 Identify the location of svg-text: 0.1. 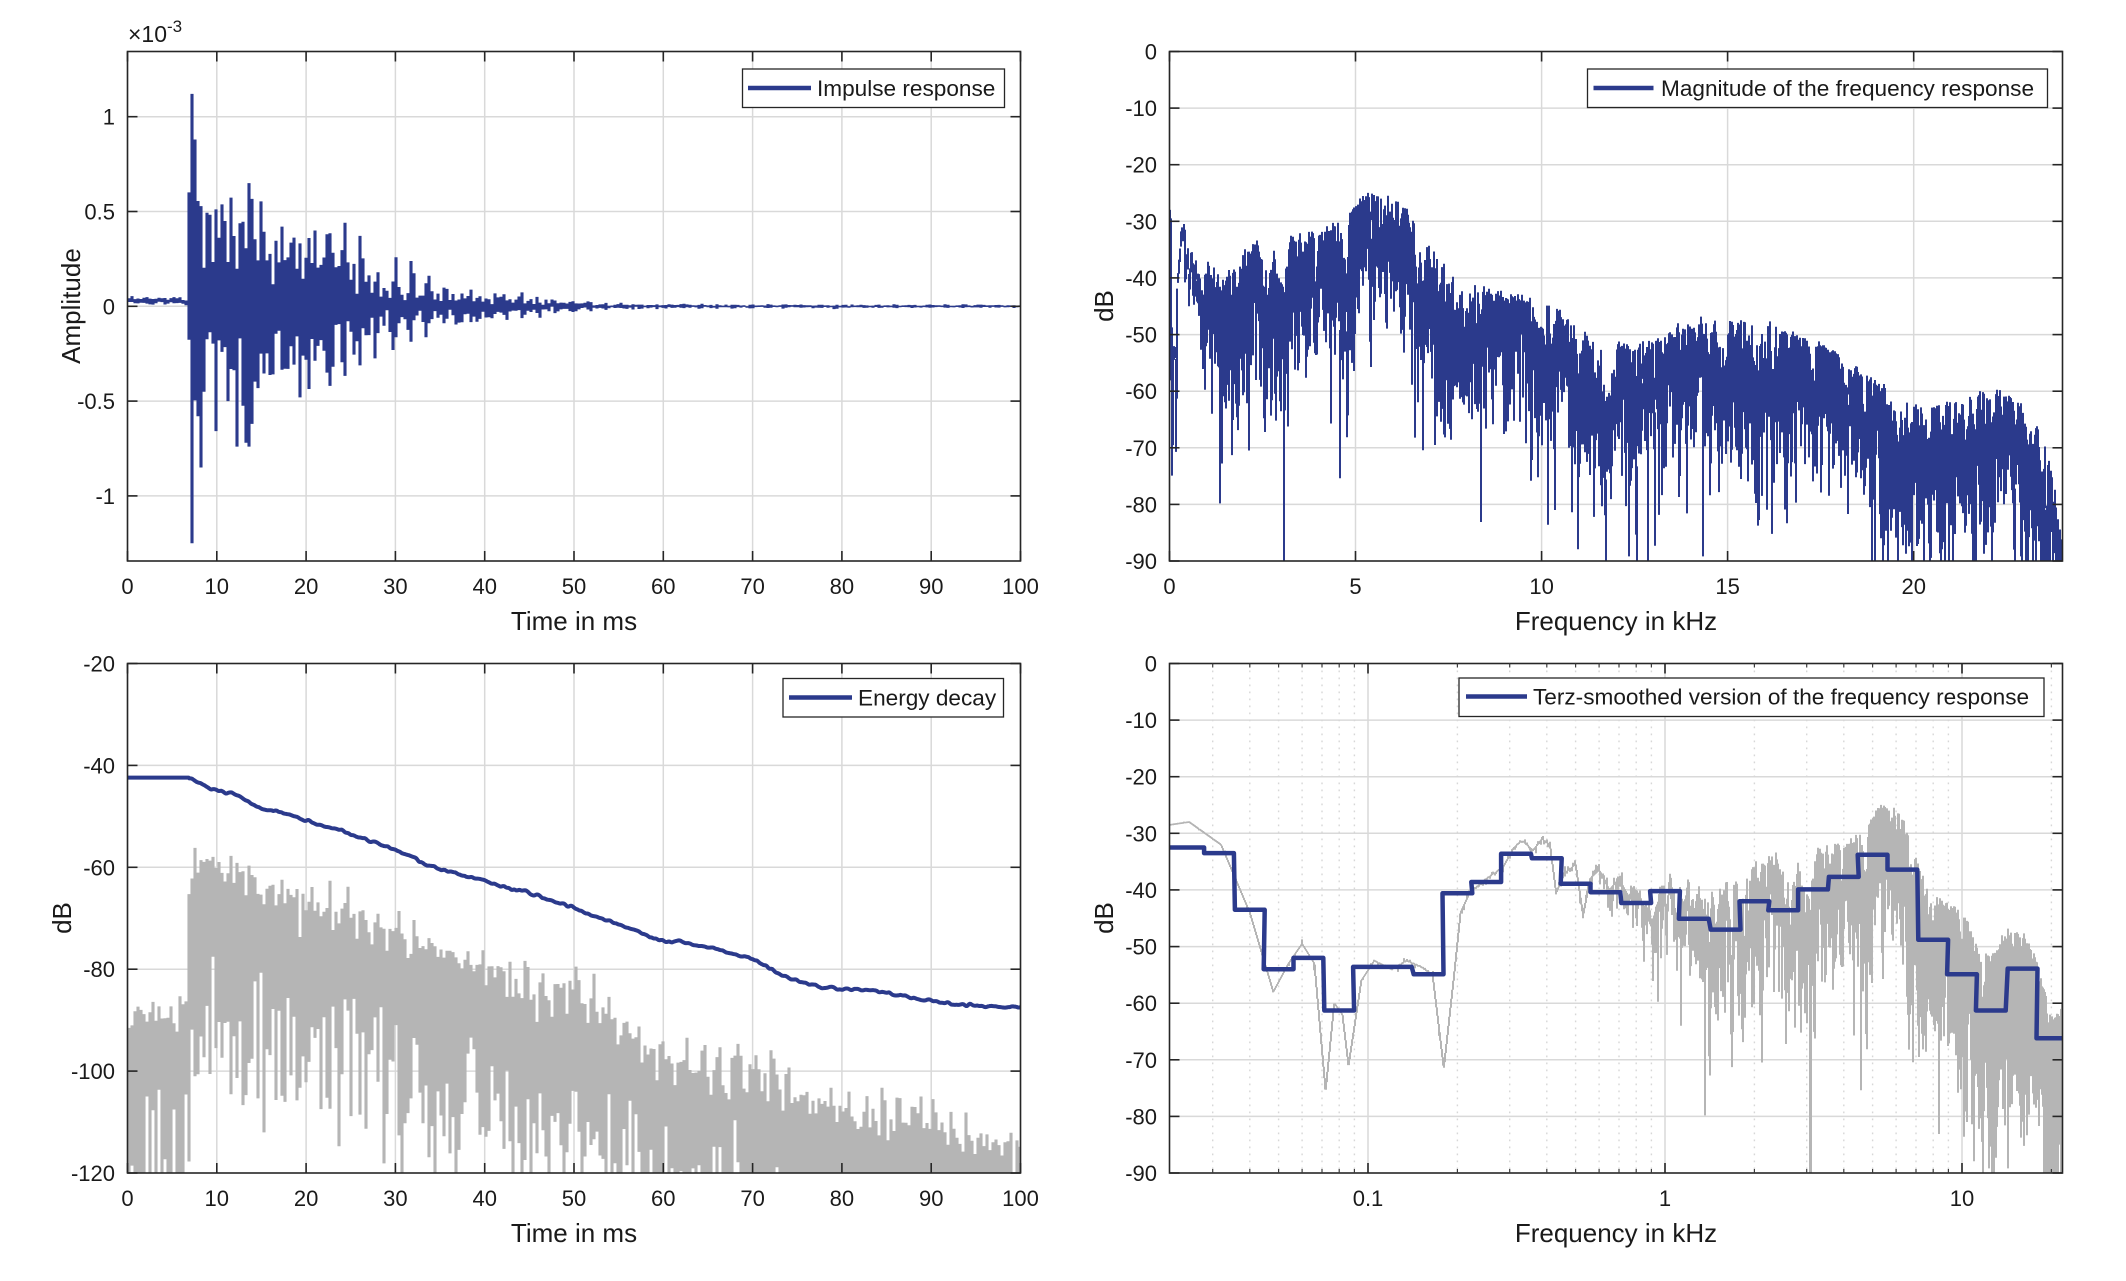
(1368, 1198).